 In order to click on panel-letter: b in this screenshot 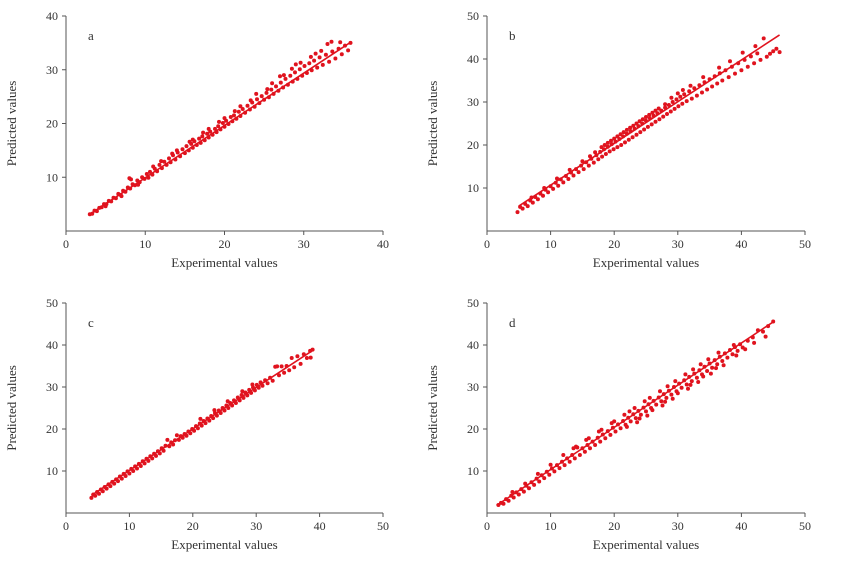, I will do `click(512, 35)`.